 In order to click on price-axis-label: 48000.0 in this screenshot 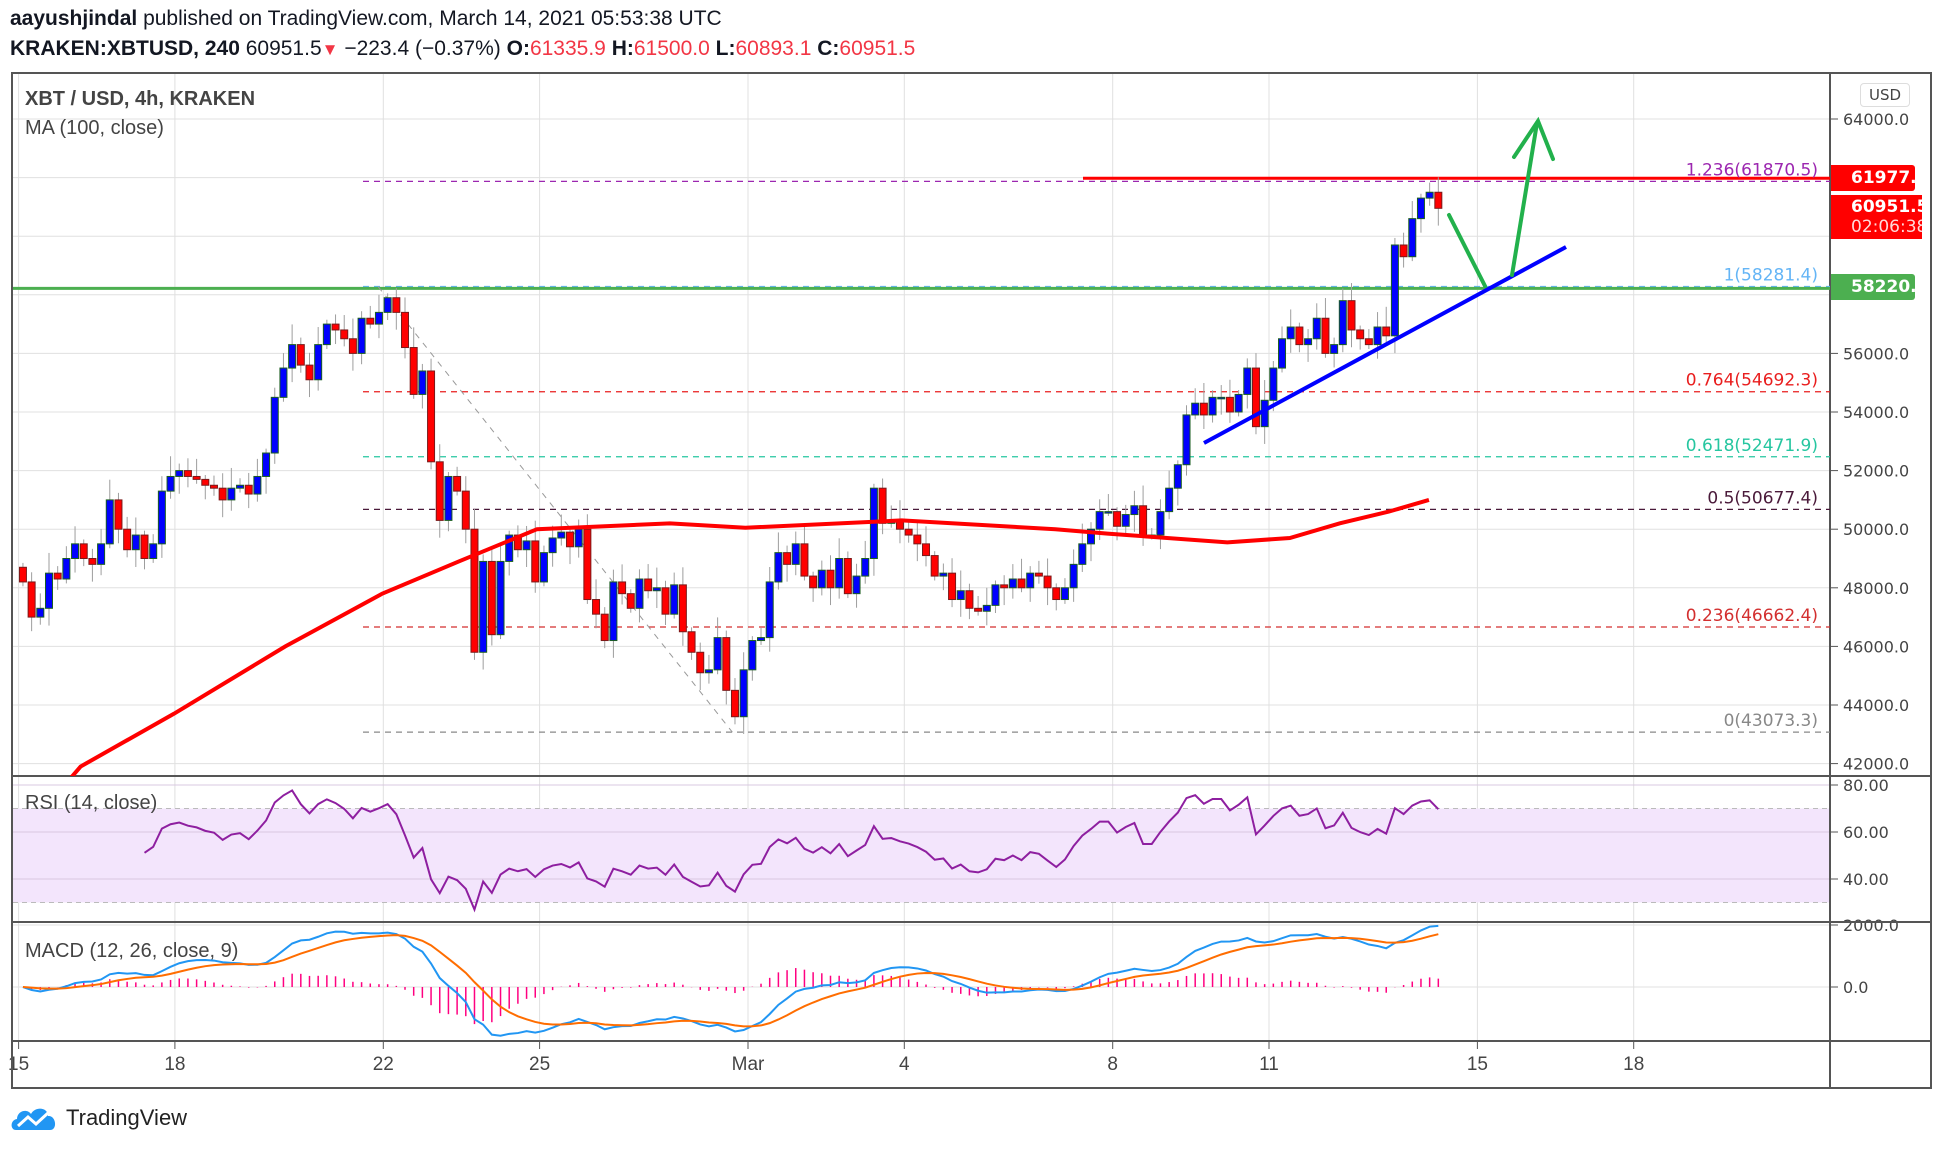, I will do `click(1876, 588)`.